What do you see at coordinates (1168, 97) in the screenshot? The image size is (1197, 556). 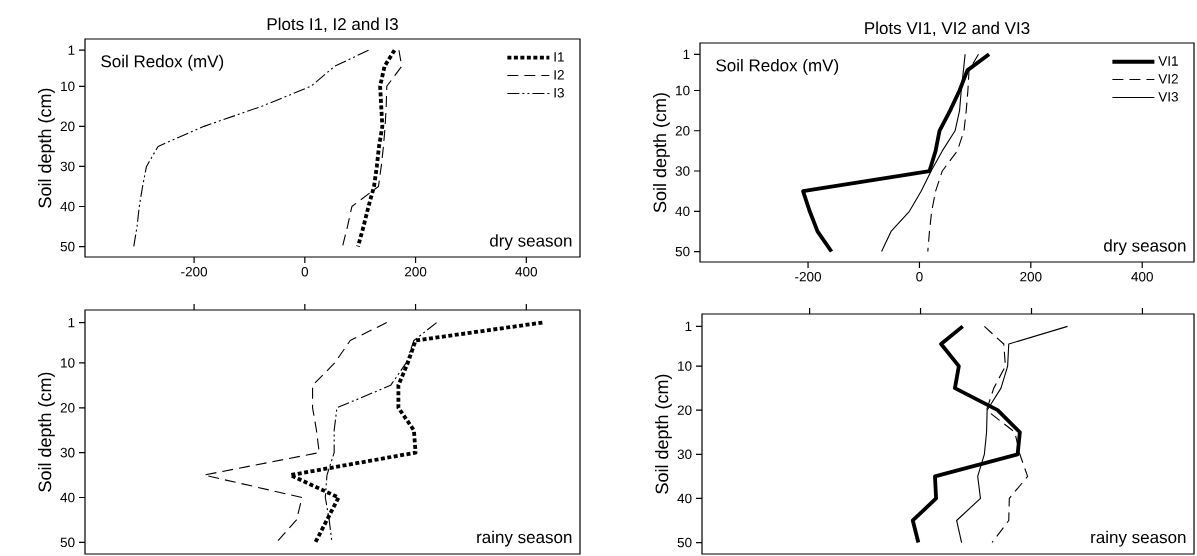 I see `legend-label: VI3` at bounding box center [1168, 97].